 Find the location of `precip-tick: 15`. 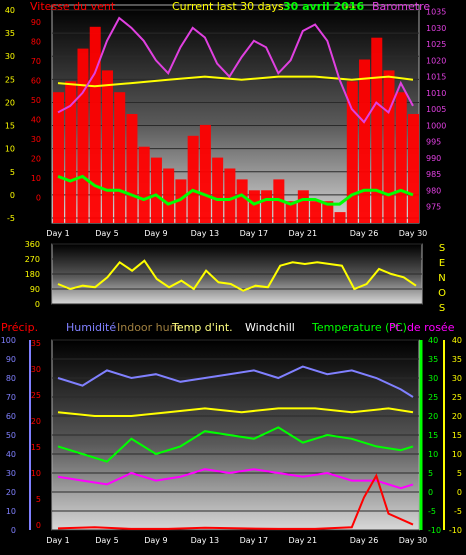

precip-tick: 15 is located at coordinates (36, 447).